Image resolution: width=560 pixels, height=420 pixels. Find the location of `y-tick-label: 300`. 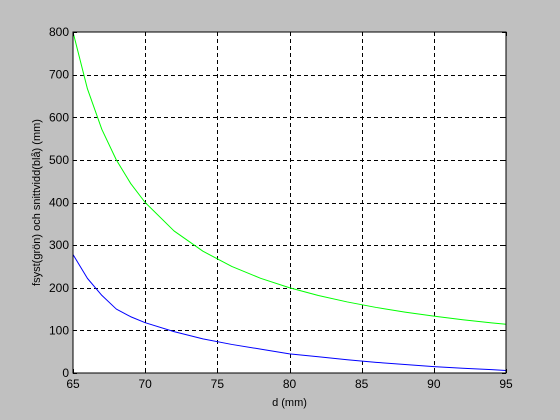

y-tick-label: 300 is located at coordinates (59, 245).